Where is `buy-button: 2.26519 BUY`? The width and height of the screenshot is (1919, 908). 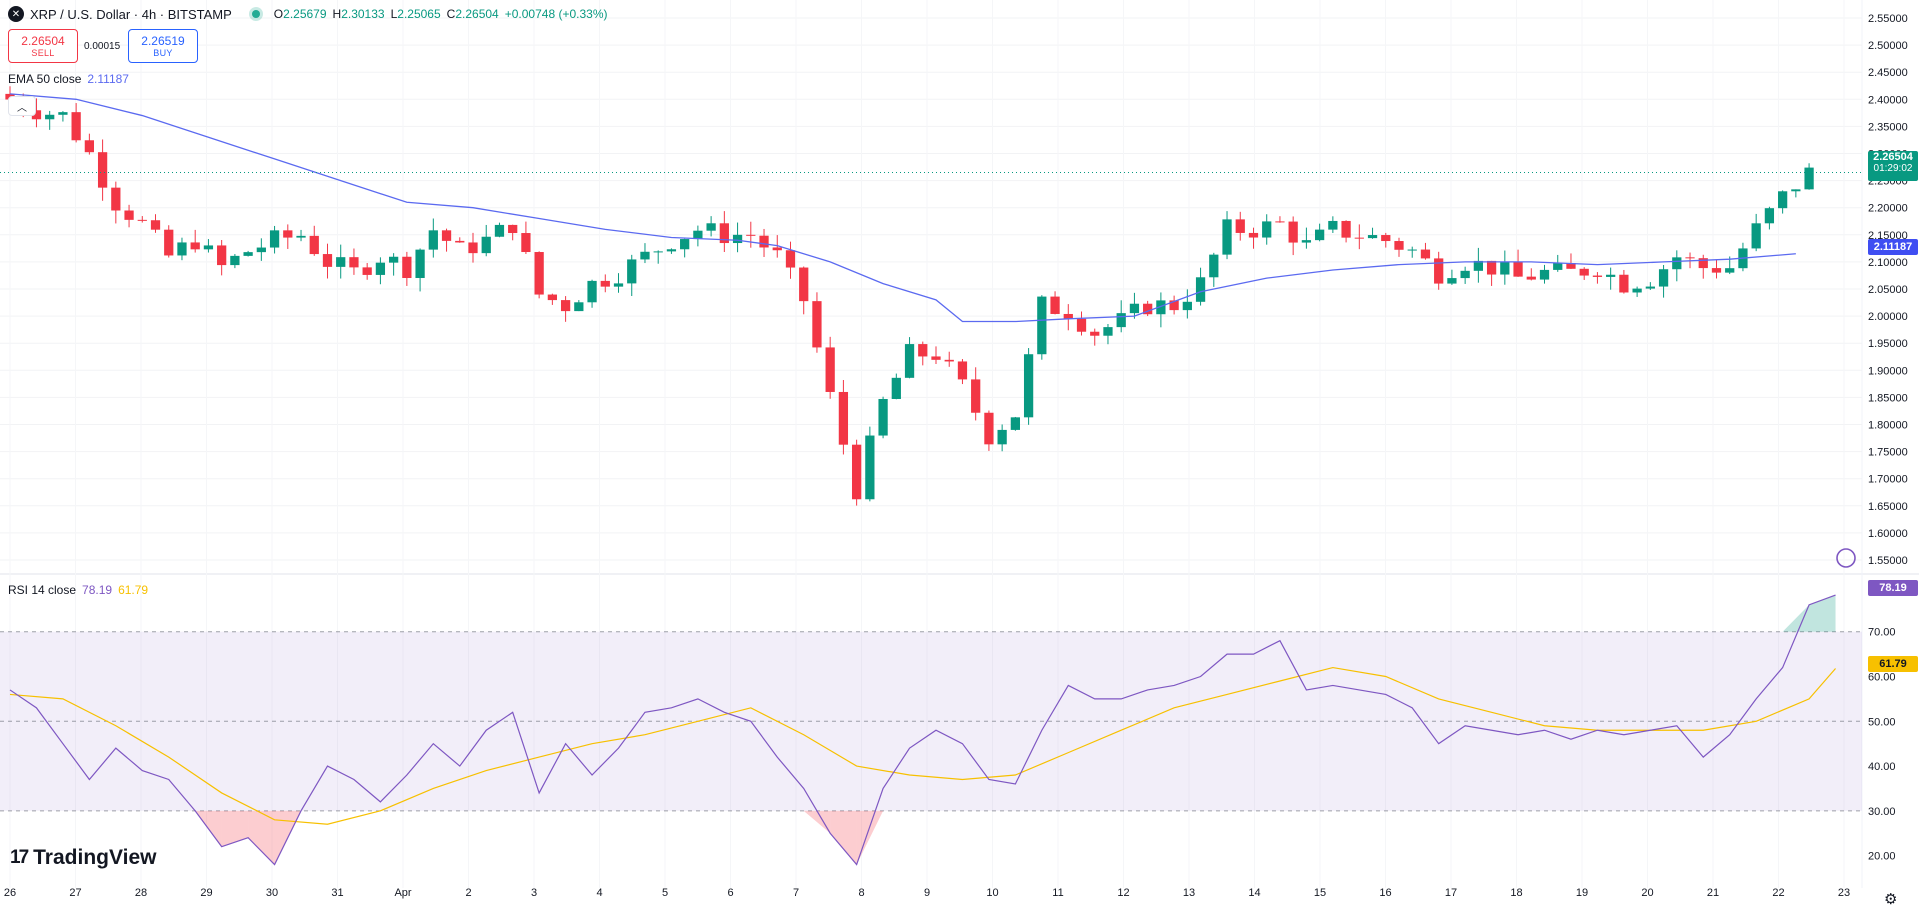 buy-button: 2.26519 BUY is located at coordinates (163, 46).